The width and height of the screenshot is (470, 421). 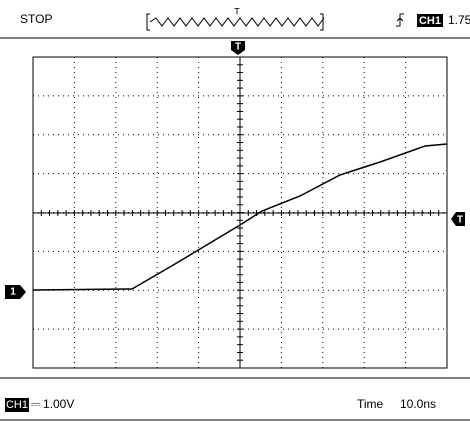 I want to click on channel-marker-label: 1, so click(x=13, y=292).